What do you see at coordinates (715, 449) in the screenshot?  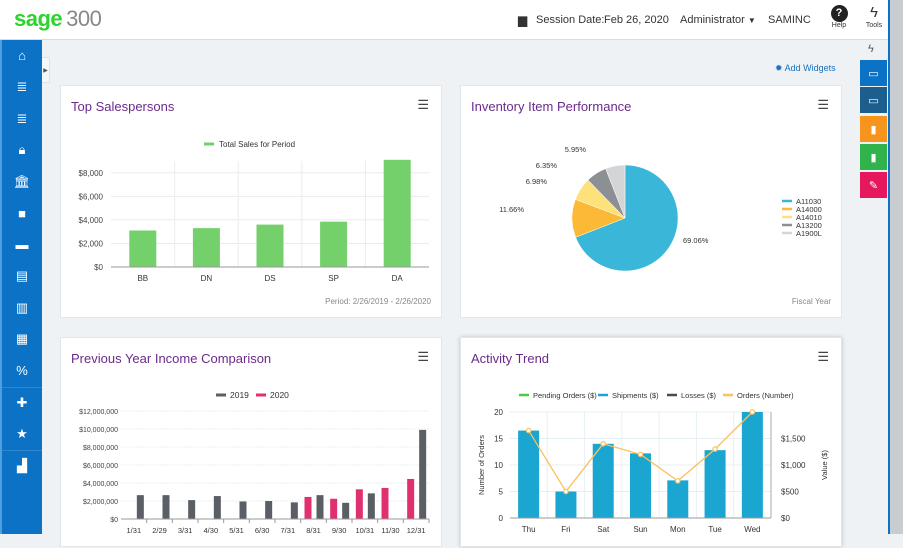 I see `orders-point-Tue` at bounding box center [715, 449].